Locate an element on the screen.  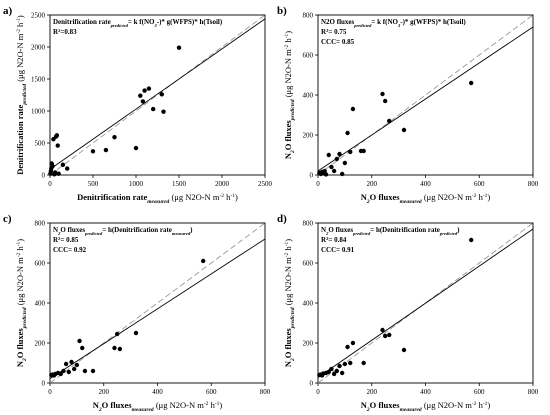
annotation-part: R is located at coordinates (324, 240).